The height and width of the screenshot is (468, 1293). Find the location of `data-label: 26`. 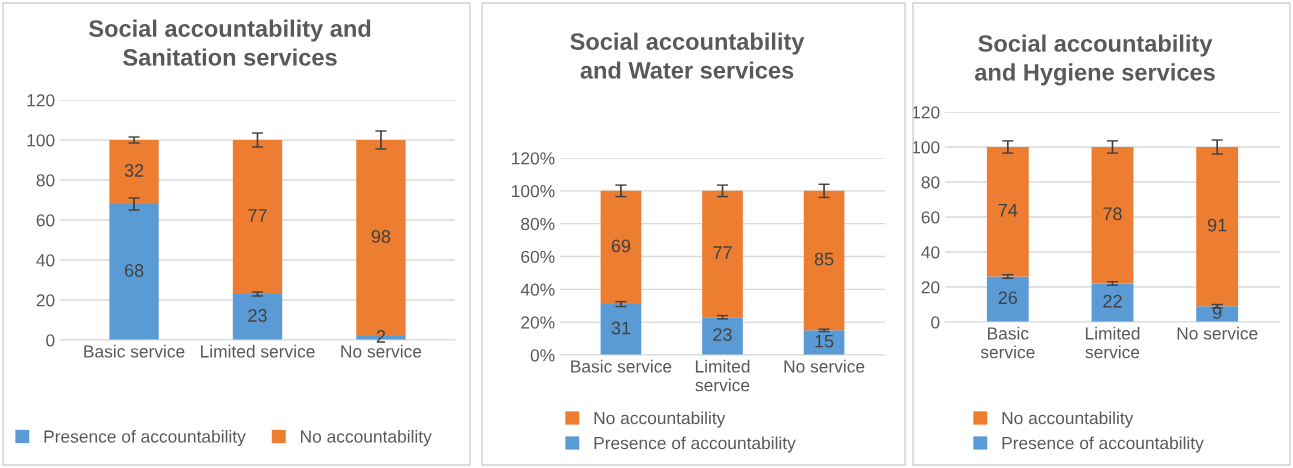

data-label: 26 is located at coordinates (1008, 298).